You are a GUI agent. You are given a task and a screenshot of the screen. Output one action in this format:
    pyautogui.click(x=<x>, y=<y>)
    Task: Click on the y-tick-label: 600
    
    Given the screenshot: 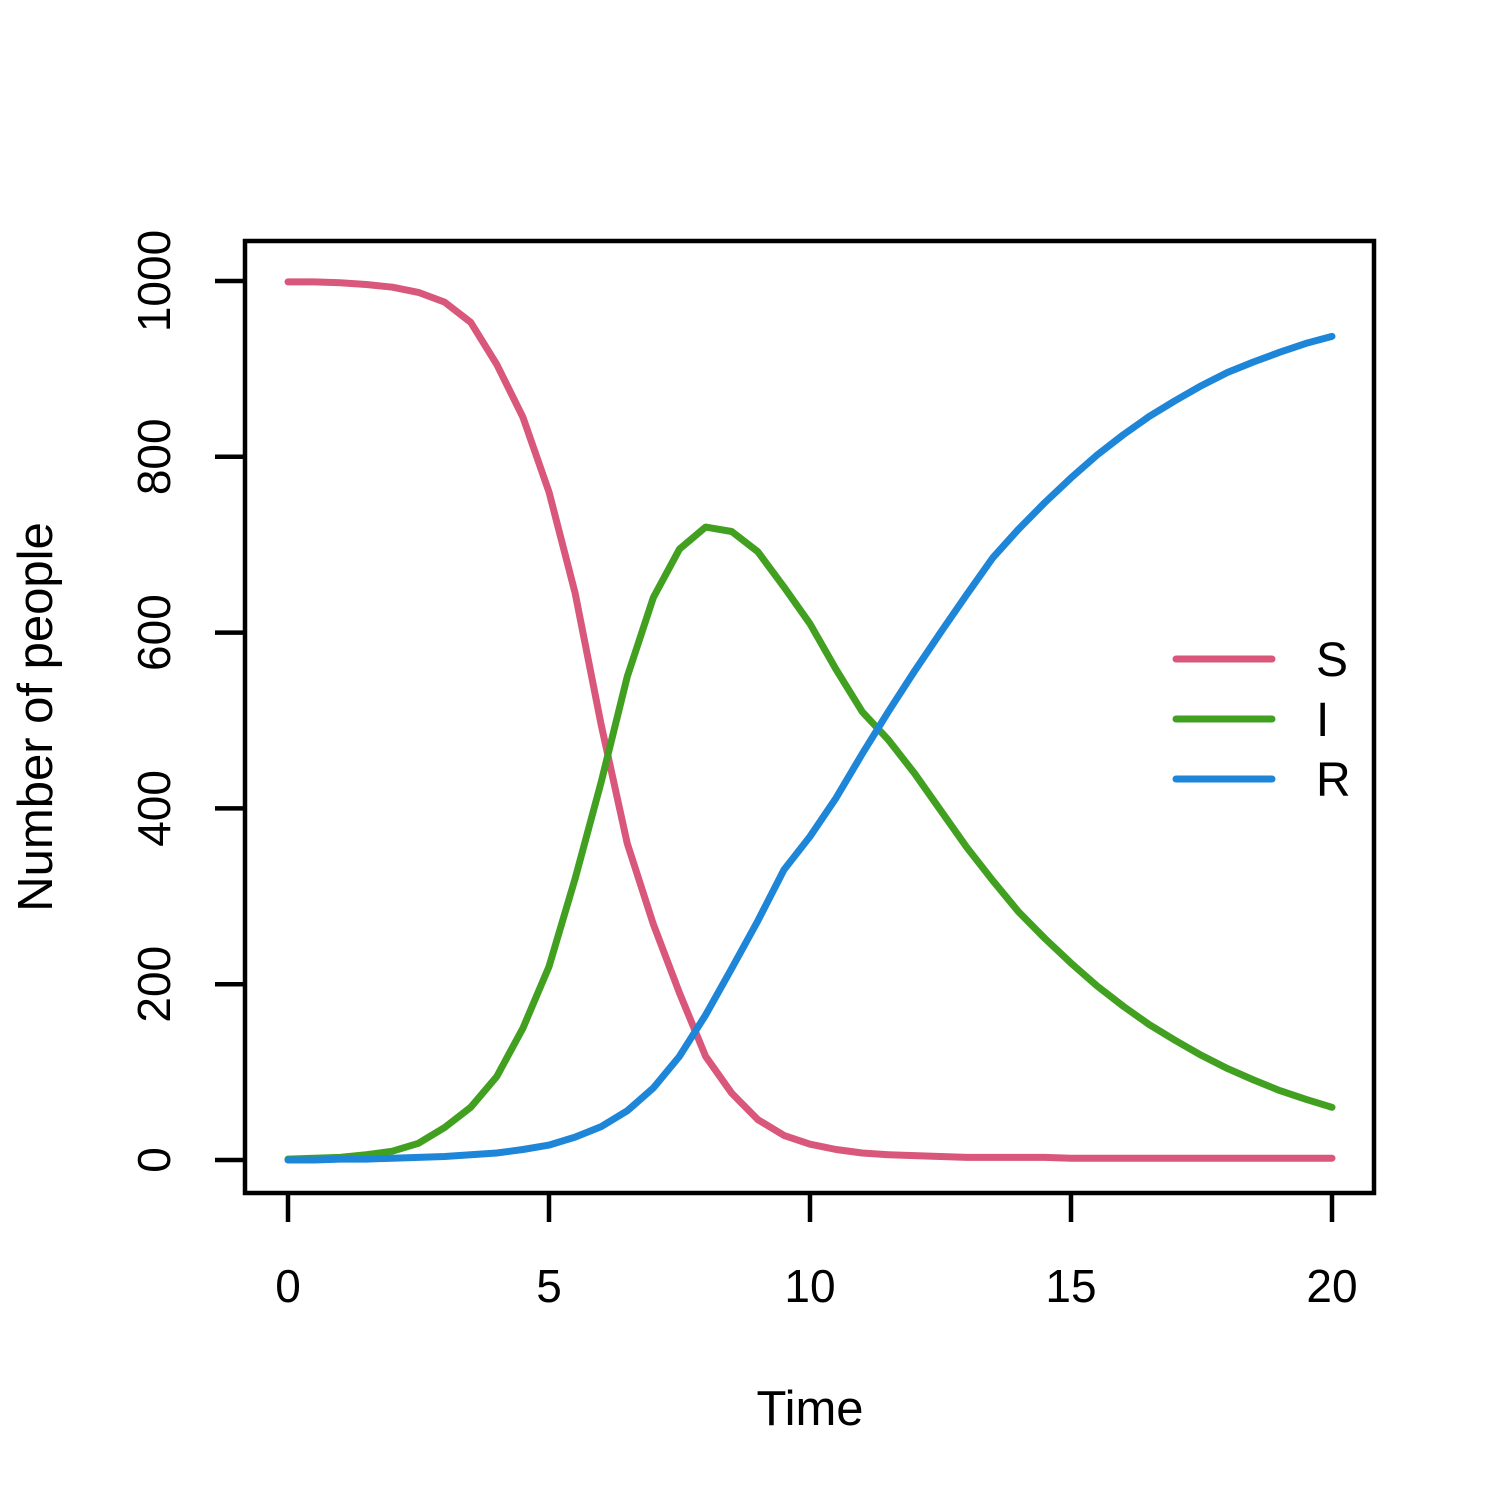 What is the action you would take?
    pyautogui.click(x=154, y=632)
    